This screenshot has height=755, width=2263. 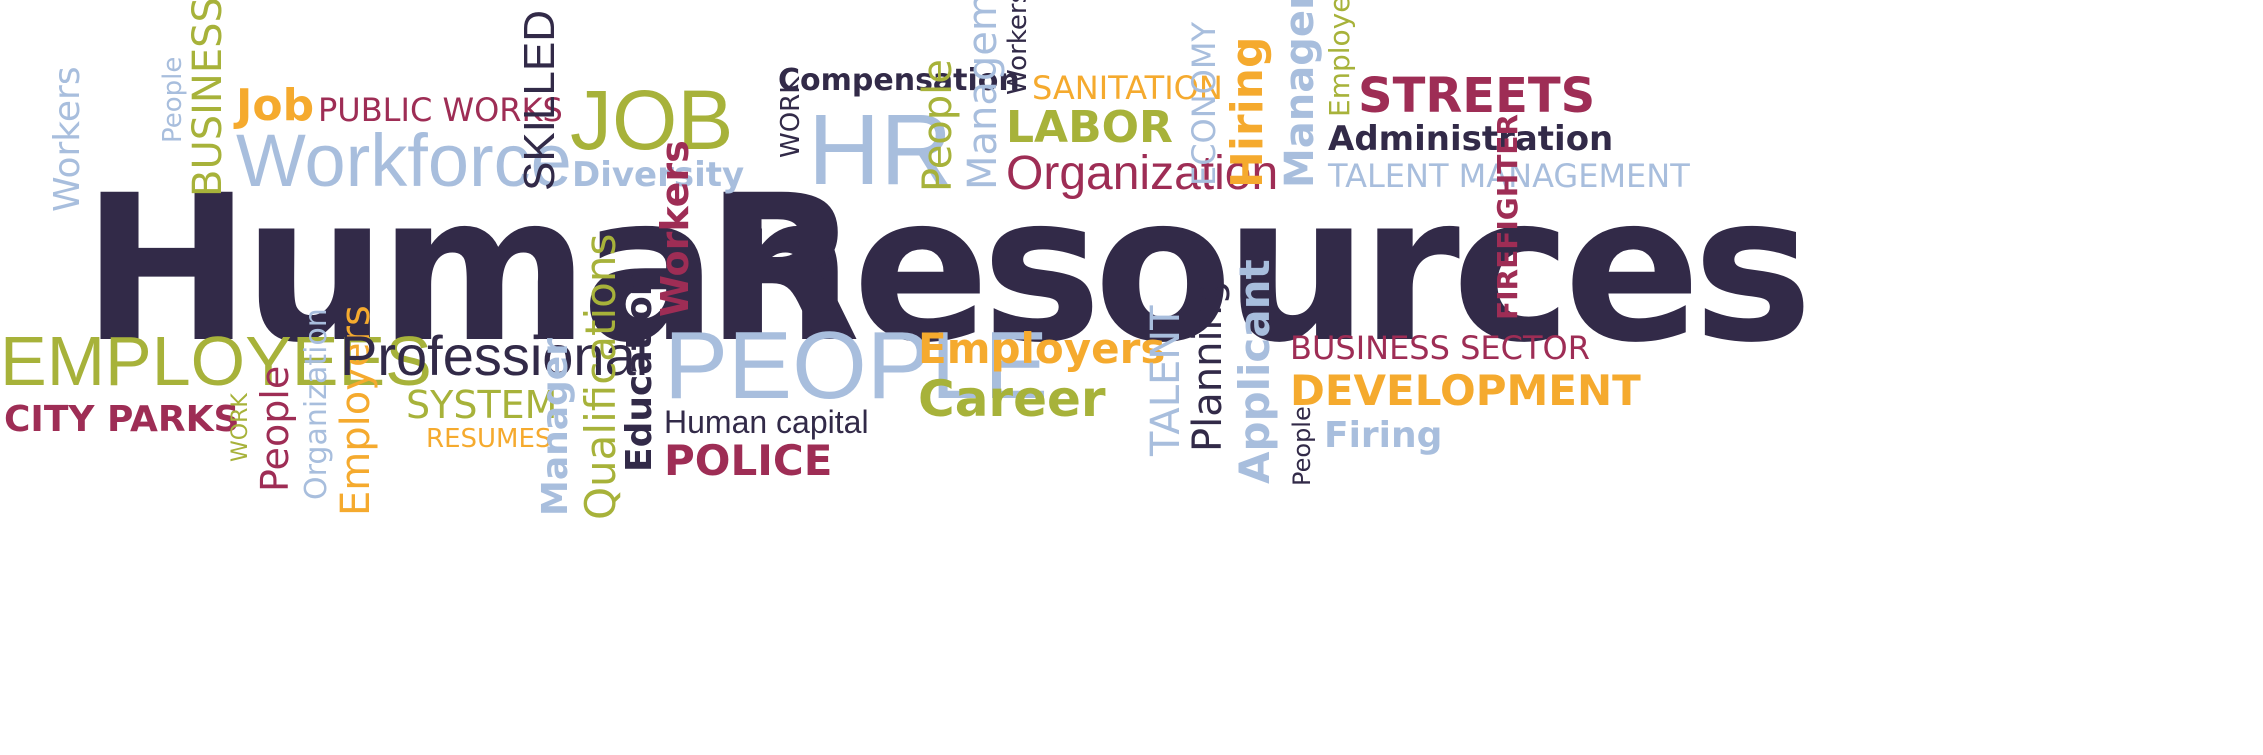 I want to click on word-talent: TALENT, so click(x=1166, y=380).